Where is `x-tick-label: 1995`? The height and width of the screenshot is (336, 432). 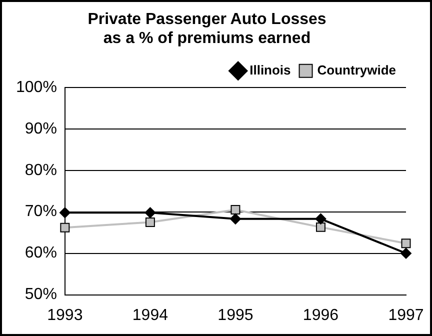 x-tick-label: 1995 is located at coordinates (236, 315).